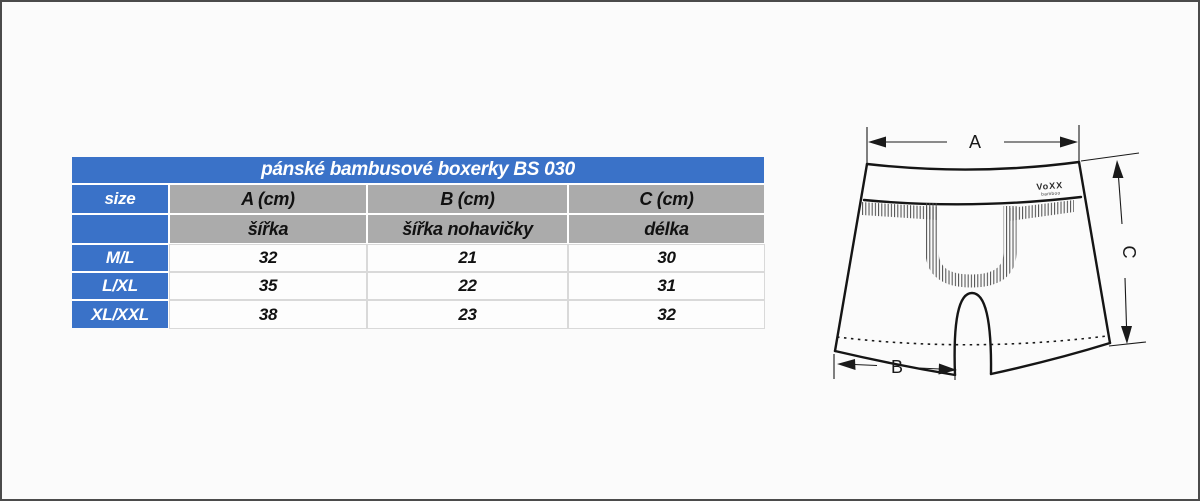 The image size is (1200, 501). What do you see at coordinates (467, 199) in the screenshot?
I see `column-header-b: B (cm)` at bounding box center [467, 199].